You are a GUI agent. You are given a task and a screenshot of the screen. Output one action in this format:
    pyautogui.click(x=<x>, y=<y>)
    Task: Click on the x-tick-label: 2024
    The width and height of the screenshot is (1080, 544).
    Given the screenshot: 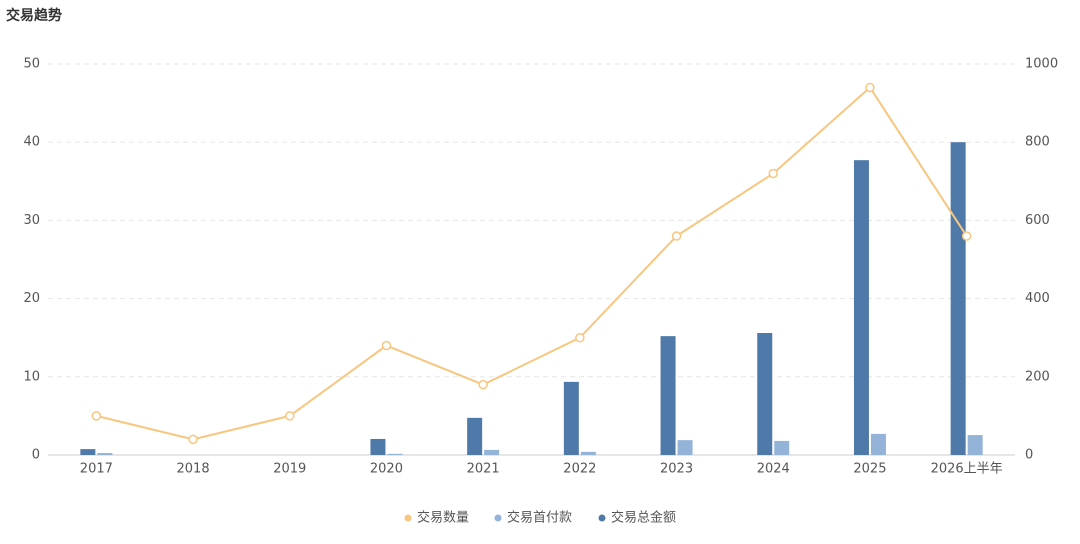 What is the action you would take?
    pyautogui.click(x=773, y=469)
    